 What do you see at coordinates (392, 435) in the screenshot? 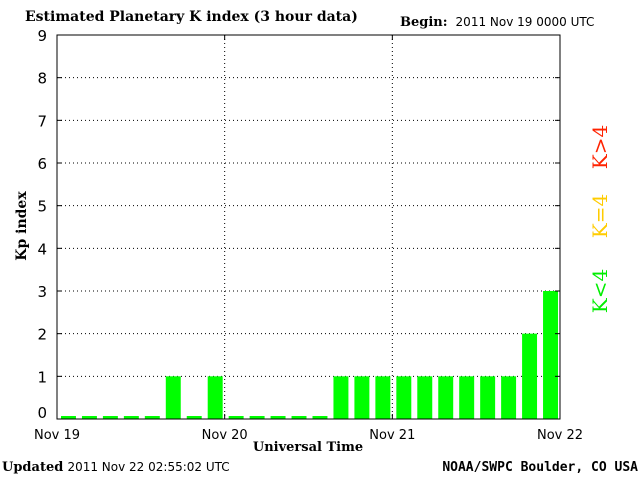
I see `x-tick-label: Nov 21` at bounding box center [392, 435].